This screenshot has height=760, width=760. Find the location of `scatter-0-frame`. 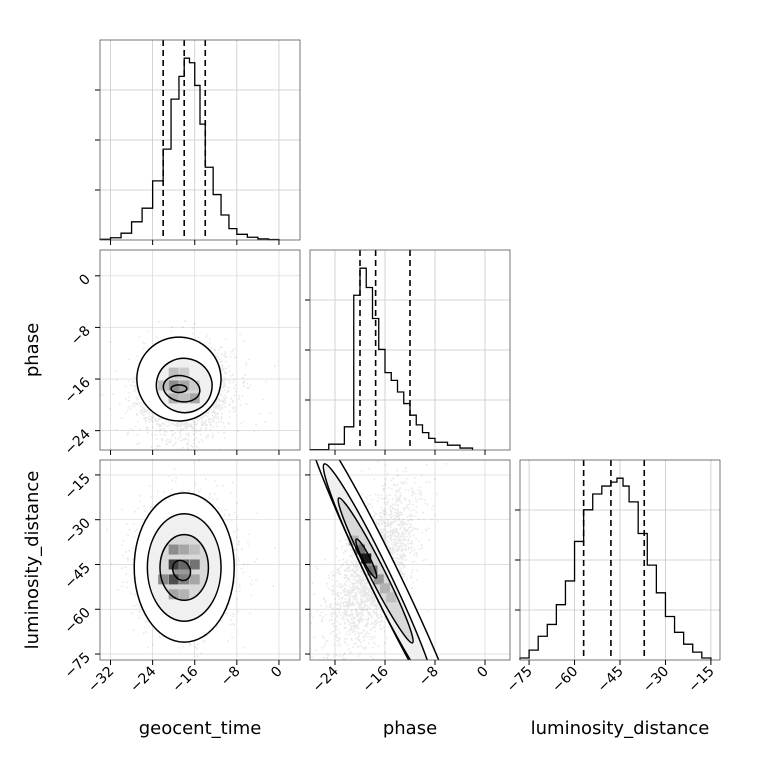

scatter-0-frame is located at coordinates (200, 350).